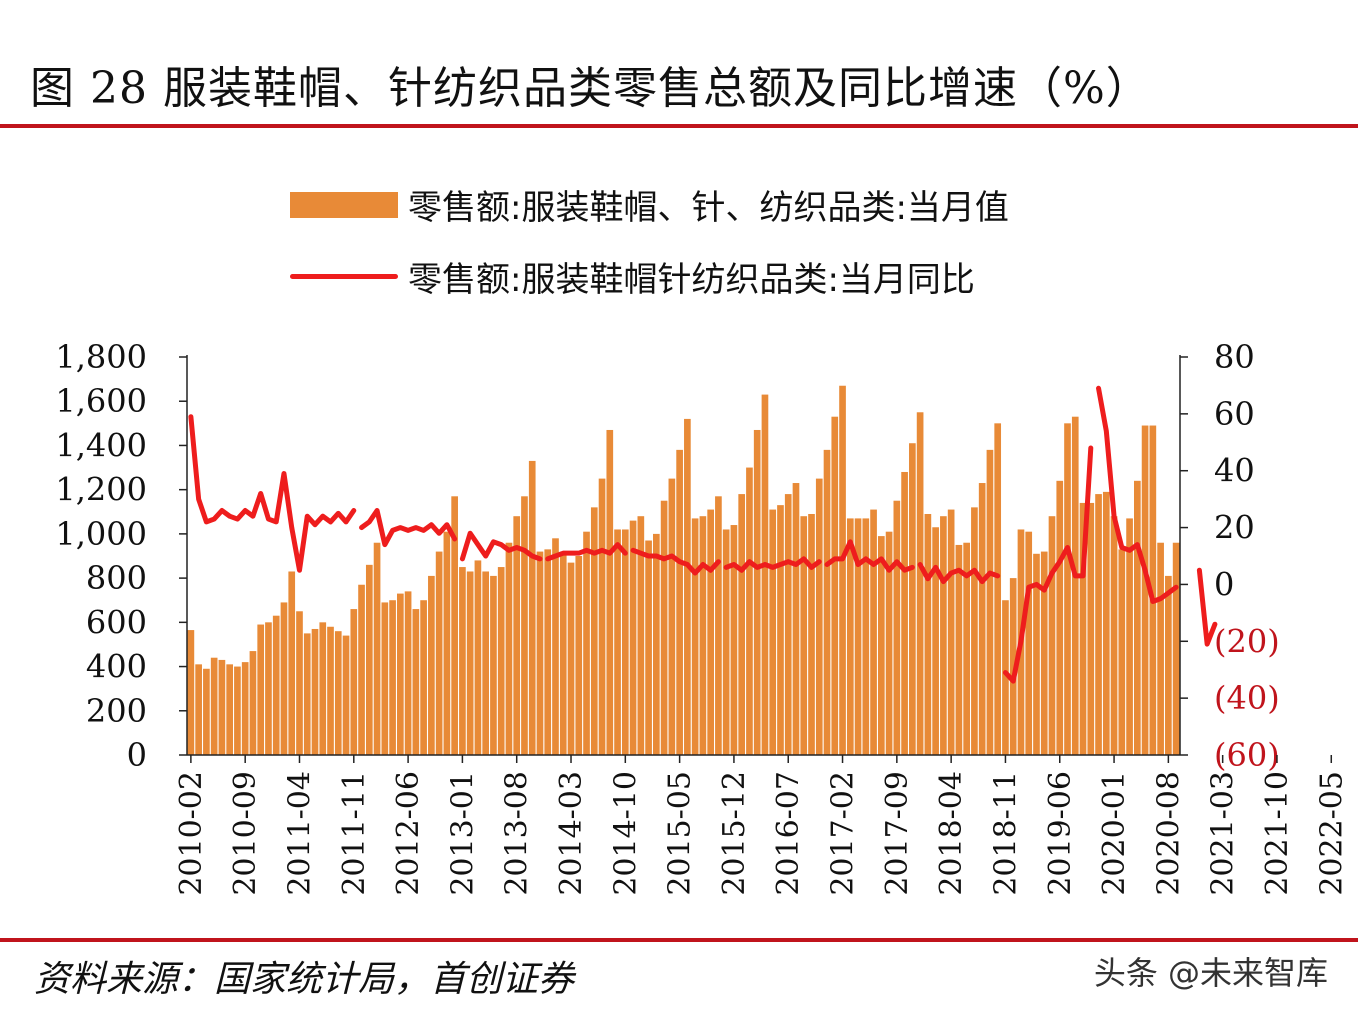 This screenshot has width=1358, height=1010. I want to click on right-tick-label: (20), so click(1247, 641).